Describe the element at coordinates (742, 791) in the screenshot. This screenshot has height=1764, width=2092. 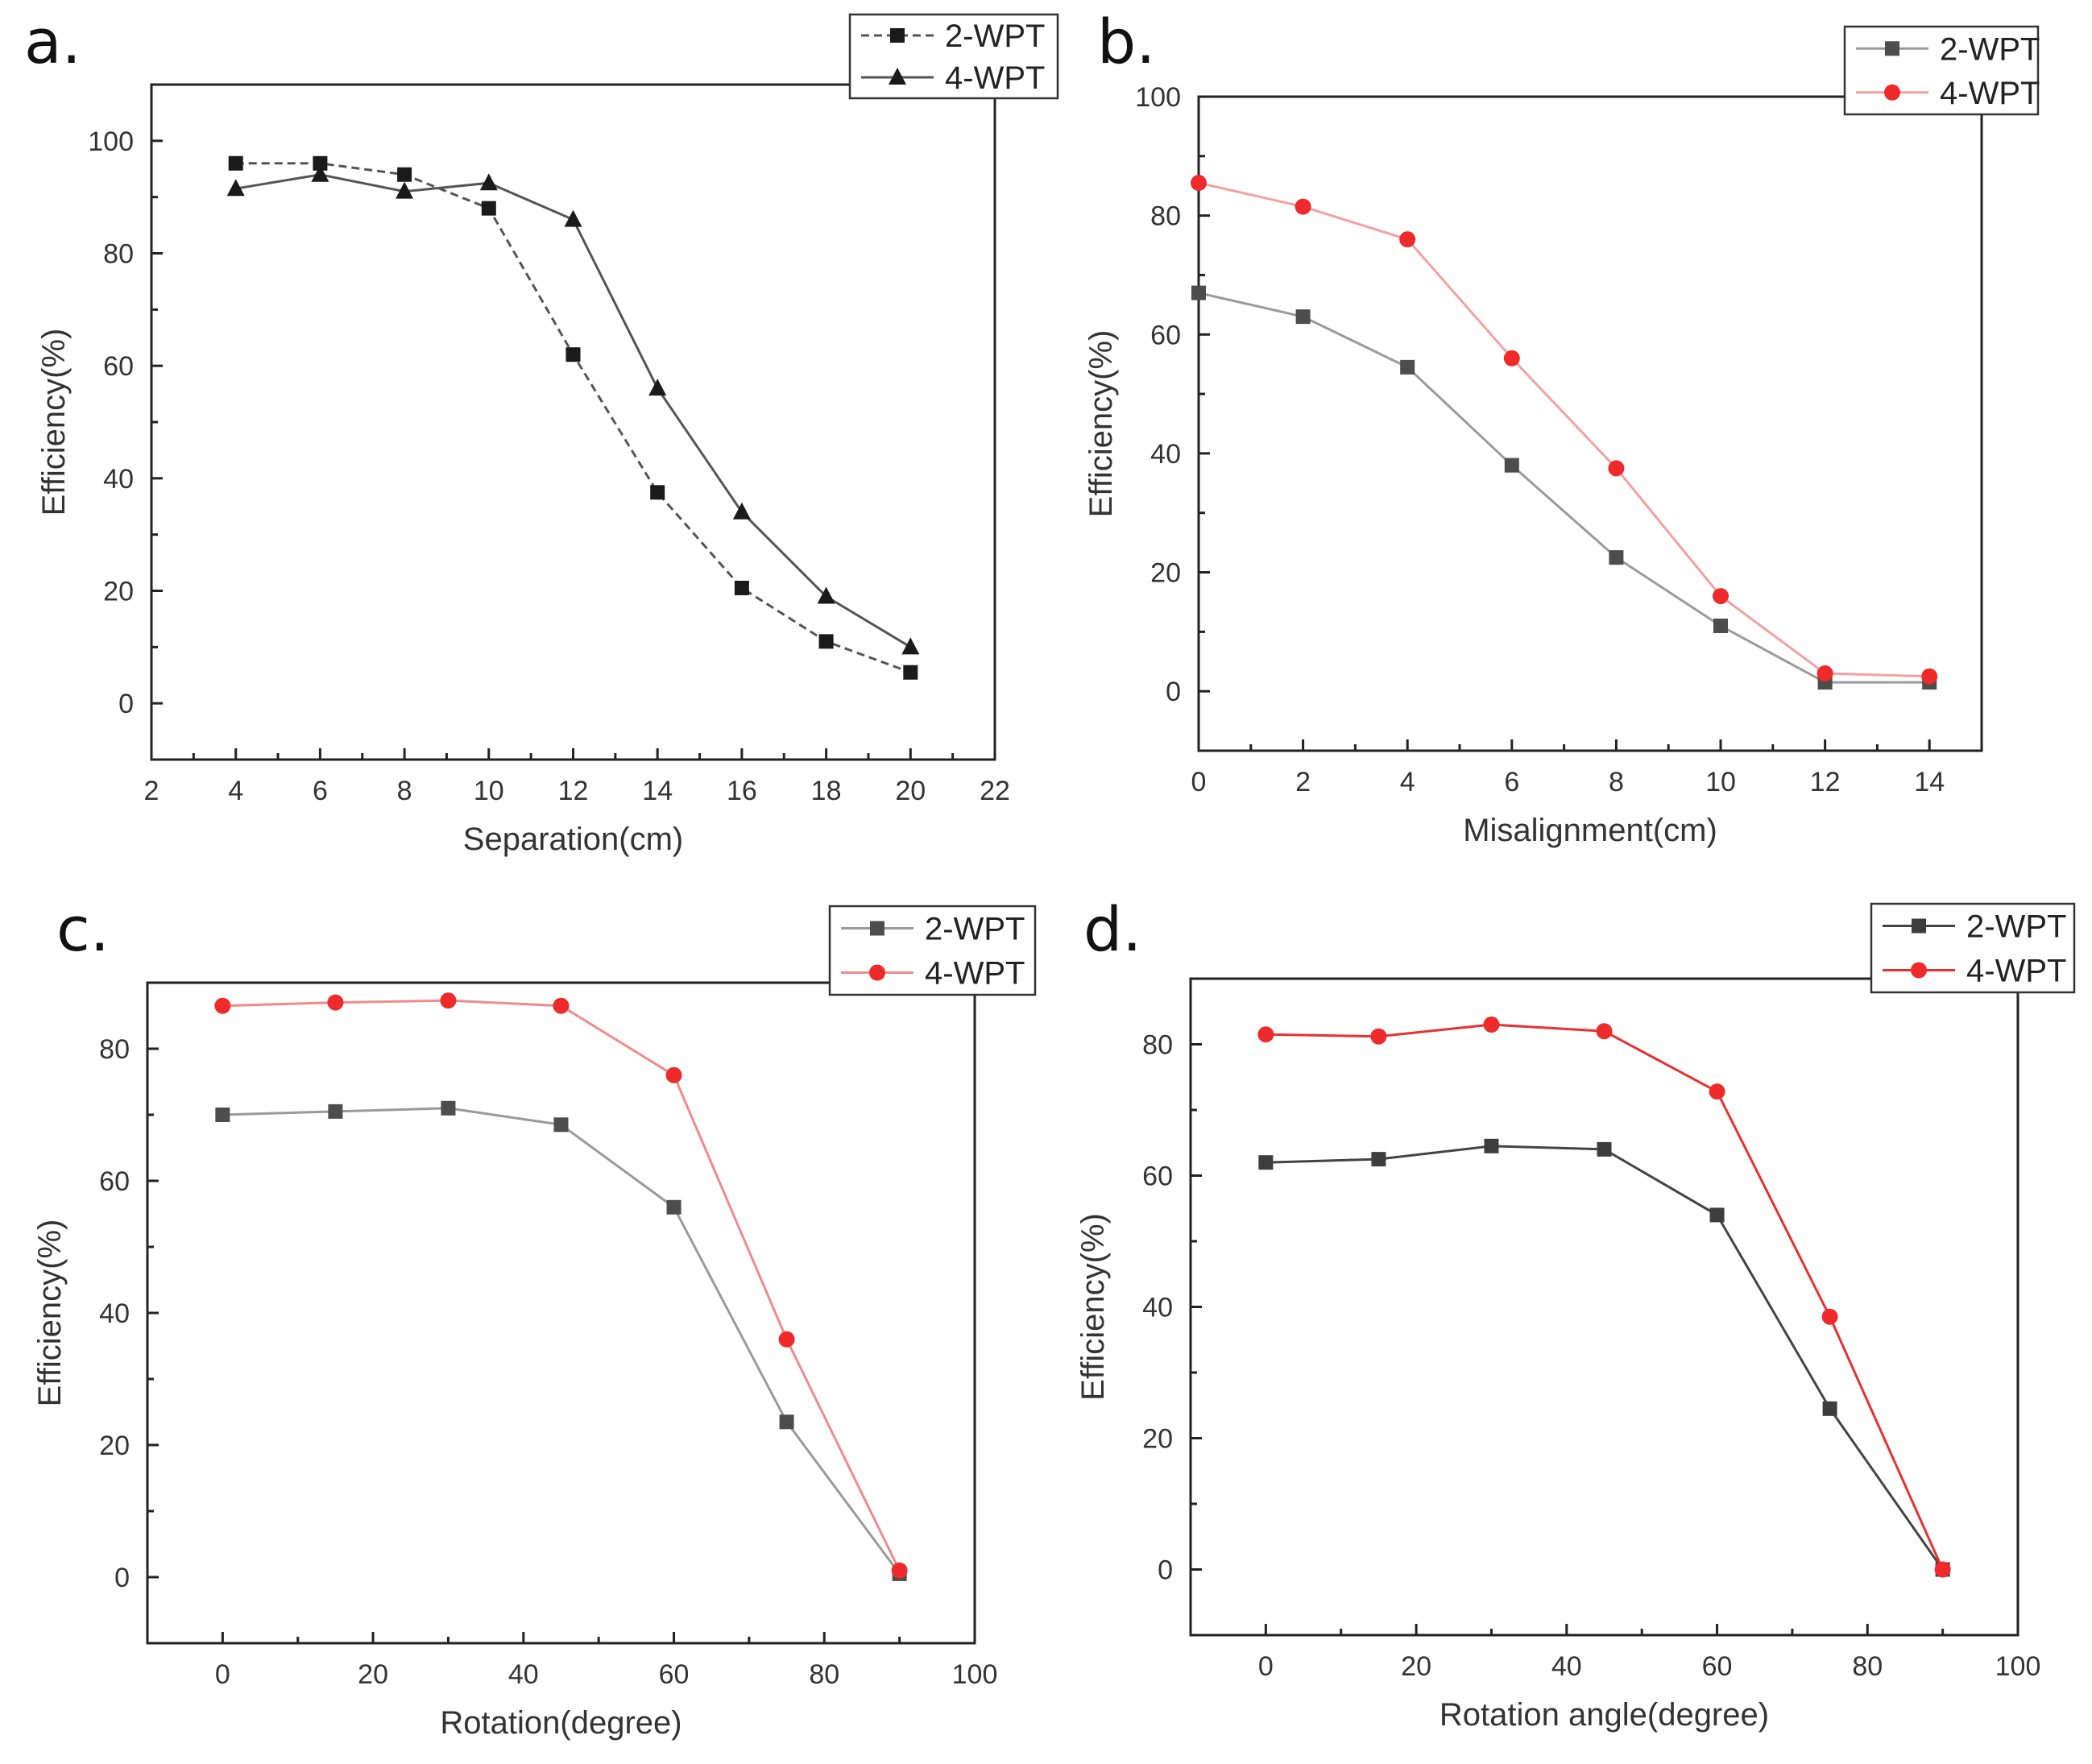
I see `x-tick-label: 16` at that location.